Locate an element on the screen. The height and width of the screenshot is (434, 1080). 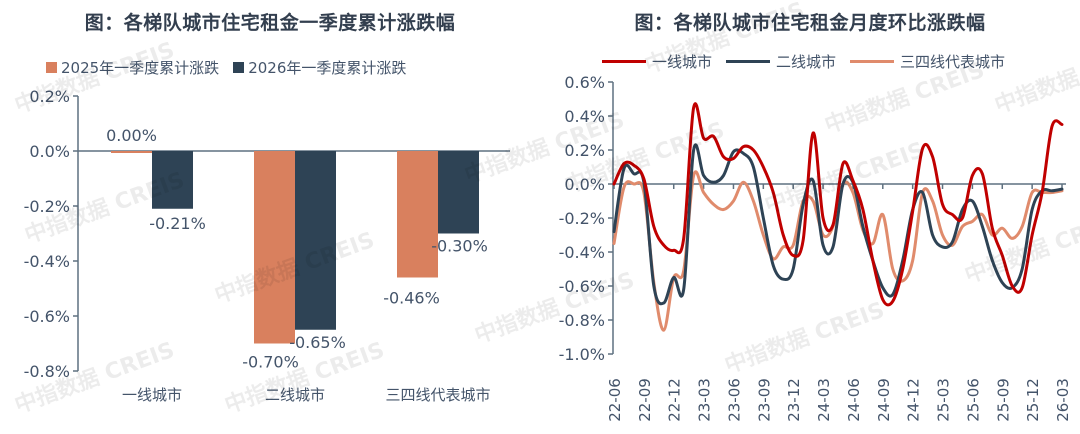
legend-swatch-tier34 is located at coordinates (872, 61).